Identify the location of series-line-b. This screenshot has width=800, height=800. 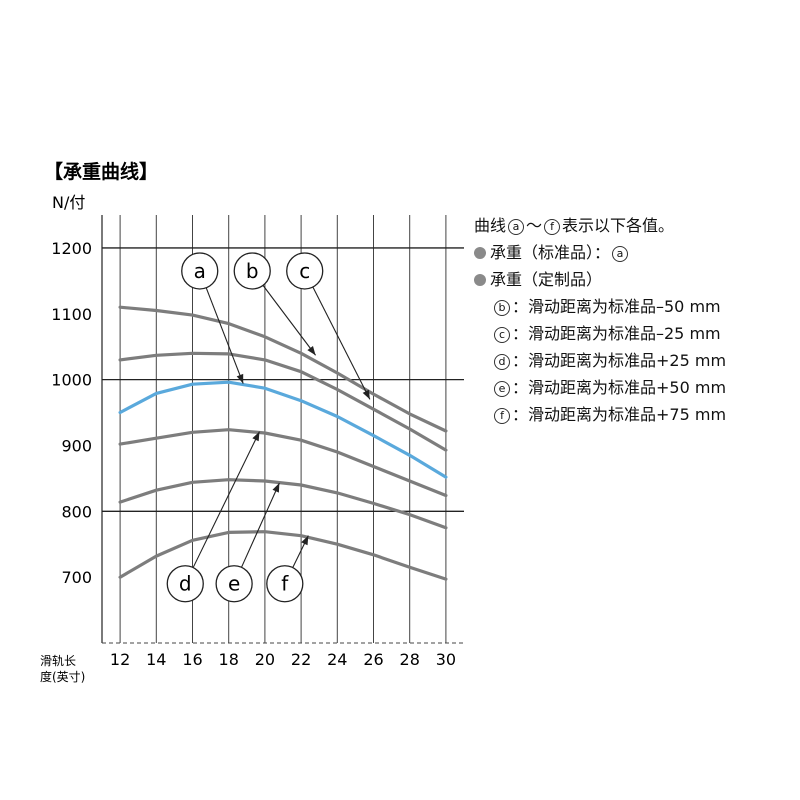
(283, 369).